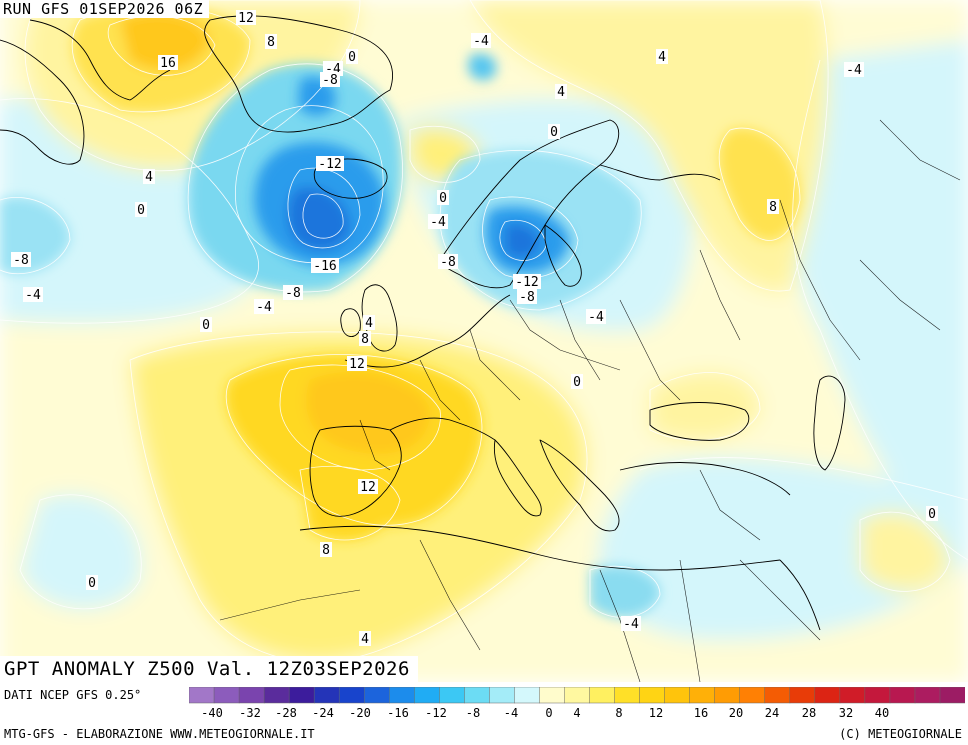  I want to click on contour-label: -12, so click(526, 282).